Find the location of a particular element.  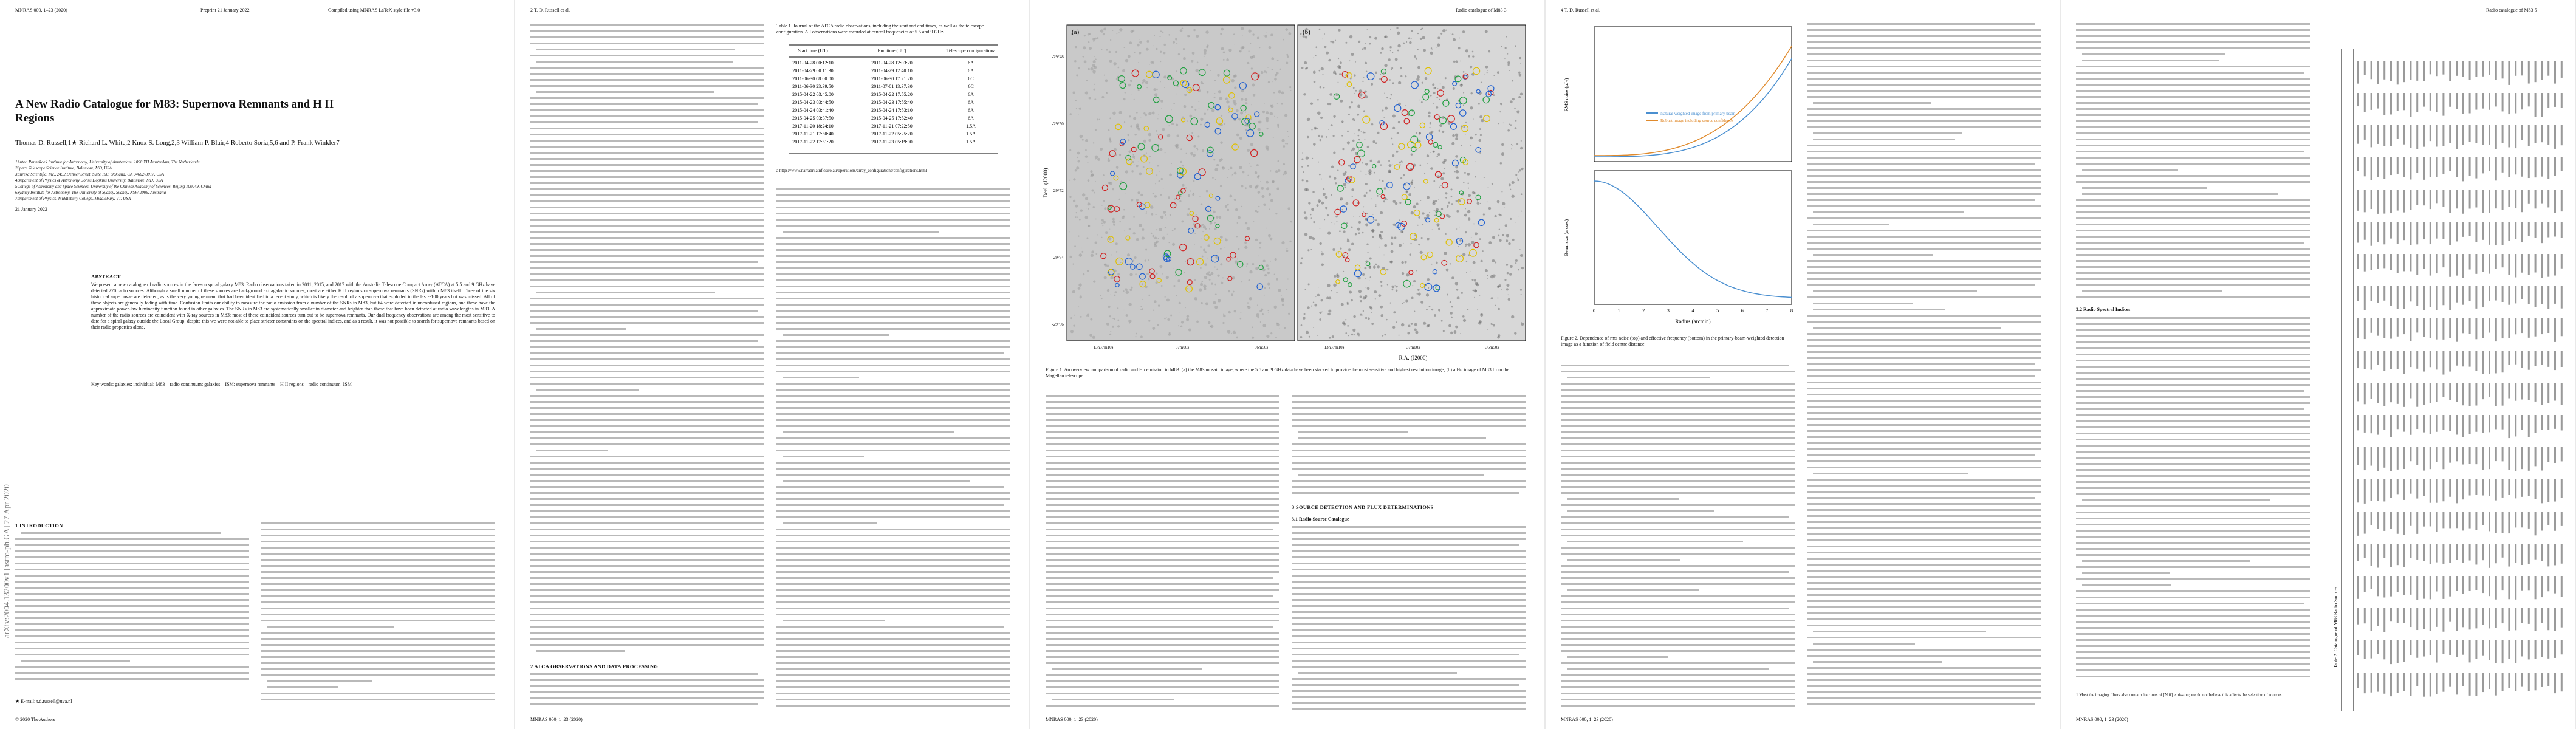

text-block is located at coordinates (1678, 537).